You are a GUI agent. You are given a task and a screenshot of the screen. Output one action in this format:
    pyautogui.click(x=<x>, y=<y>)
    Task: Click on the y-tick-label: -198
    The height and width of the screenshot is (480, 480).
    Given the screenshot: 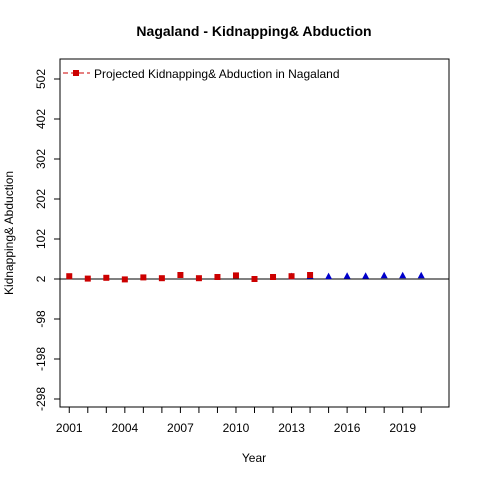 What is the action you would take?
    pyautogui.click(x=41, y=359)
    